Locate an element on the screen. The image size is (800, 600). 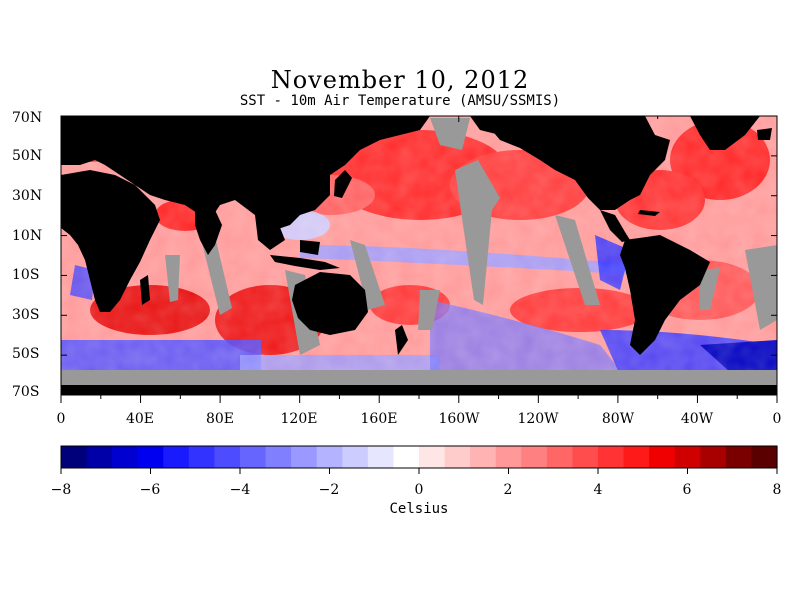
lon-label-80e: 80E is located at coordinates (220, 419).